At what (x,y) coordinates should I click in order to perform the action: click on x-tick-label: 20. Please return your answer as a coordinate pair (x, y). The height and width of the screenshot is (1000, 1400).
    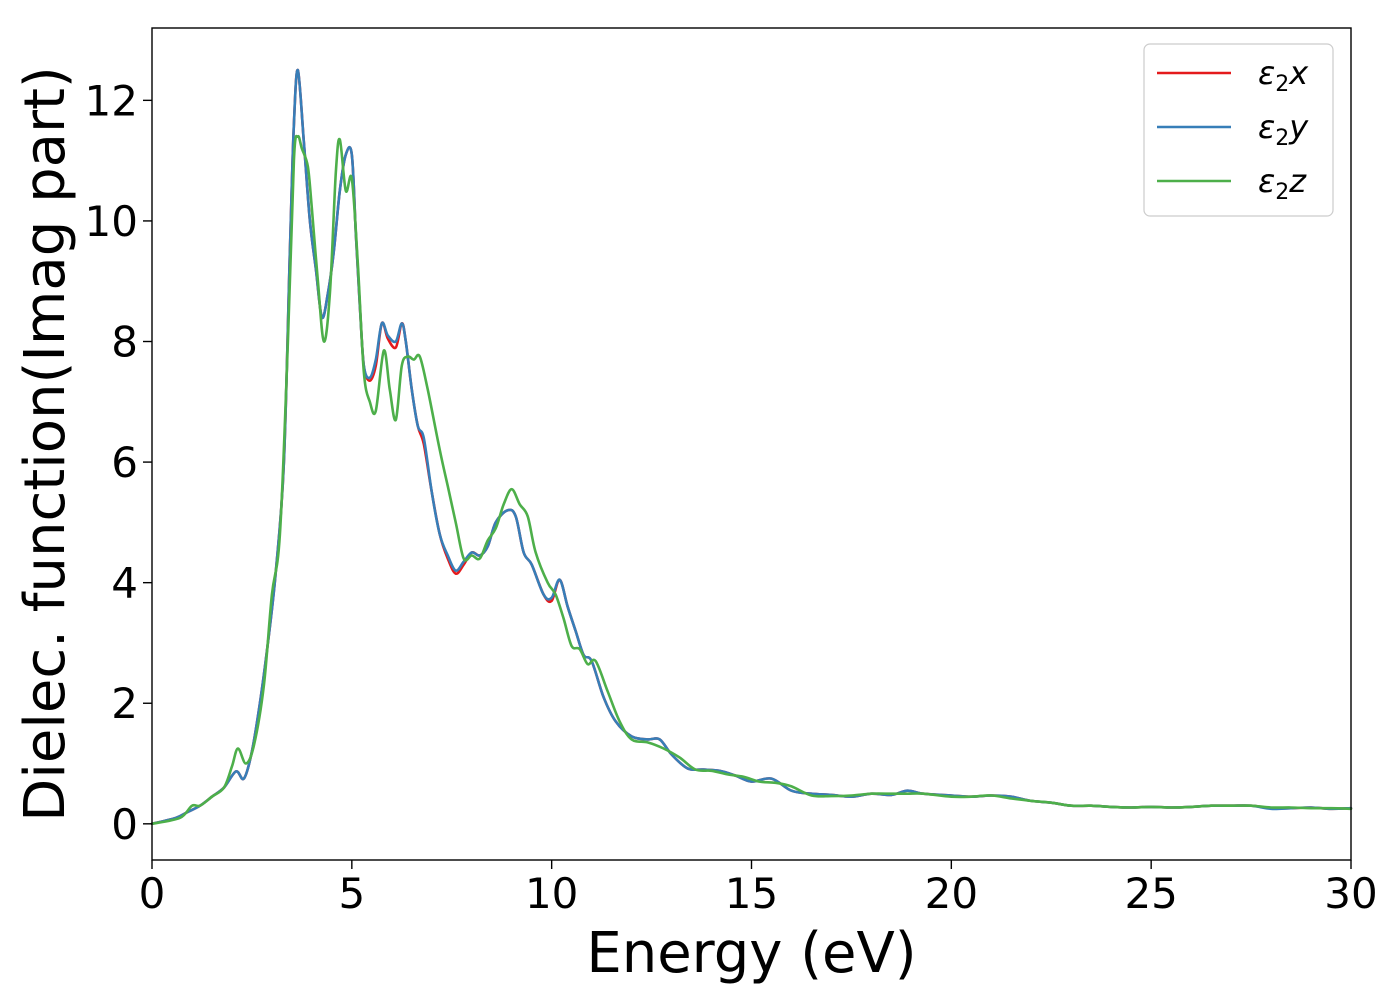
    Looking at the image, I should click on (951, 893).